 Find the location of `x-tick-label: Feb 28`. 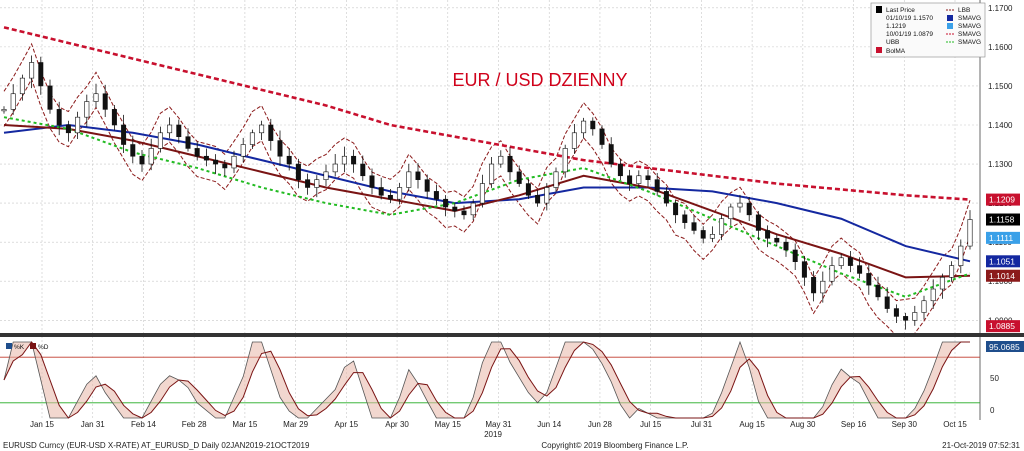

x-tick-label: Feb 28 is located at coordinates (194, 424).